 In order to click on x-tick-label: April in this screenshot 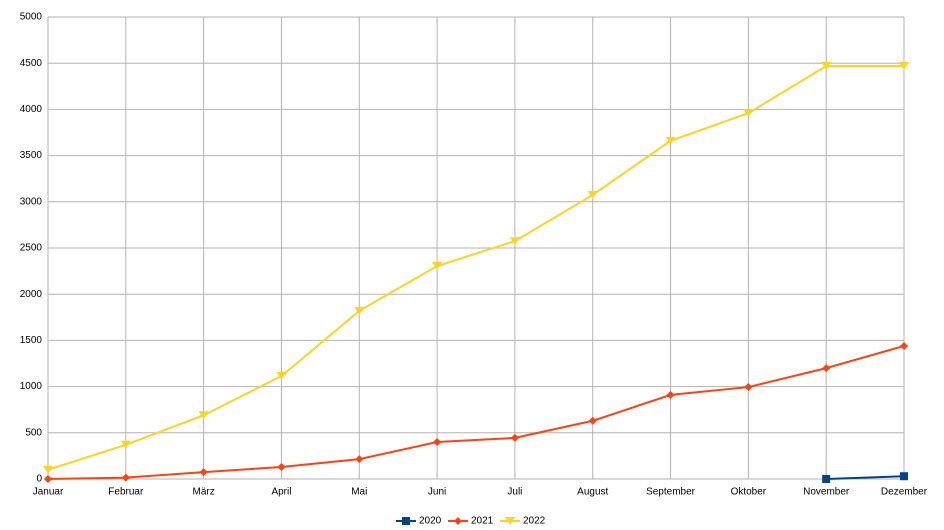, I will do `click(281, 492)`.